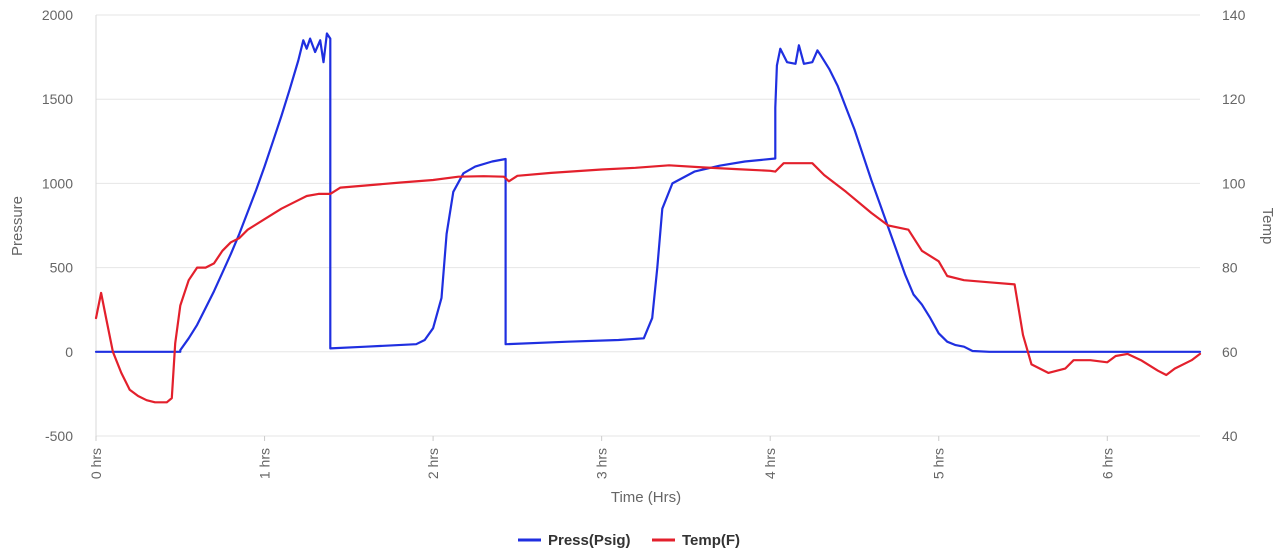  I want to click on x-tick-label: 2 hrs, so click(433, 463).